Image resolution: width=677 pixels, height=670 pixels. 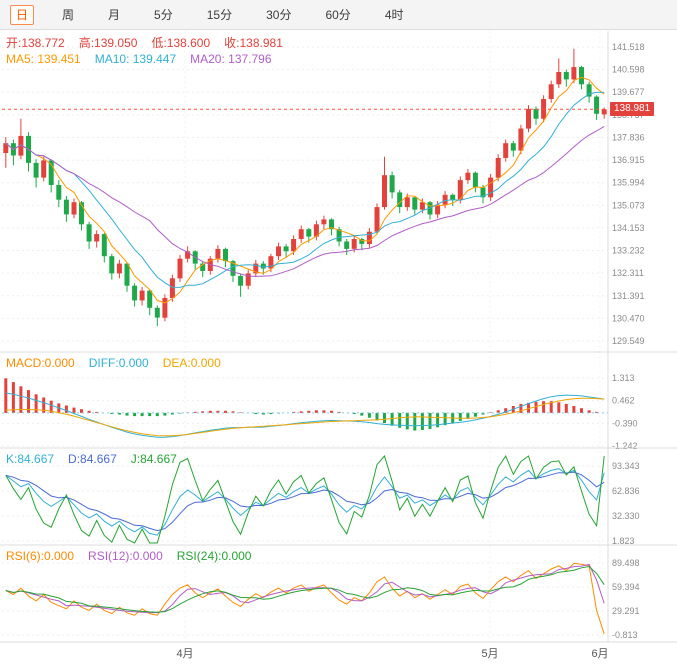 I want to click on svg-text: 93.343, so click(x=626, y=466).